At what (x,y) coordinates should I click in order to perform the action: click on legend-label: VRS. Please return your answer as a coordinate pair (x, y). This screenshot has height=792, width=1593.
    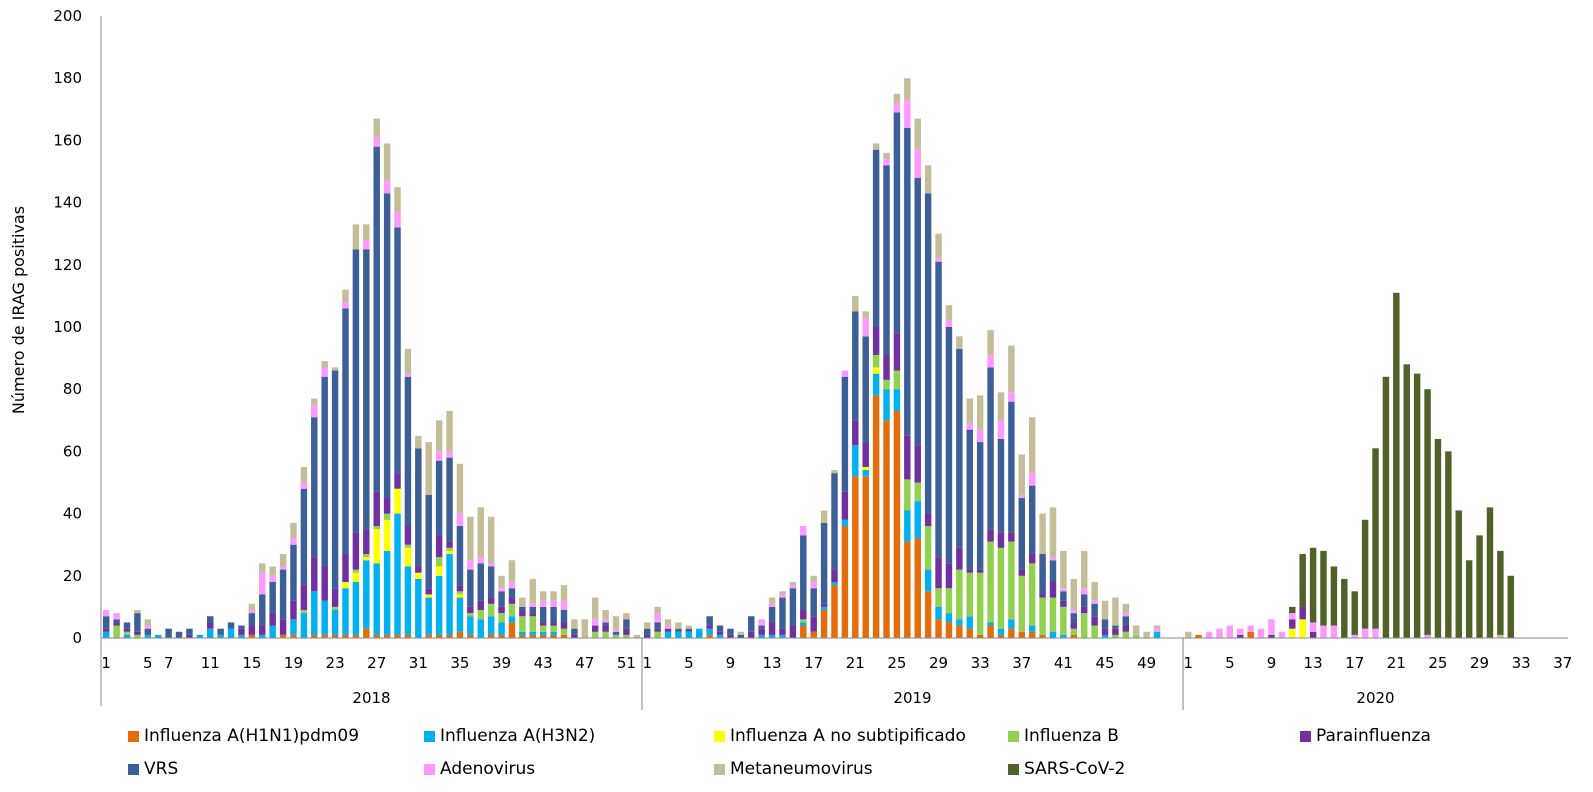
    Looking at the image, I should click on (161, 769).